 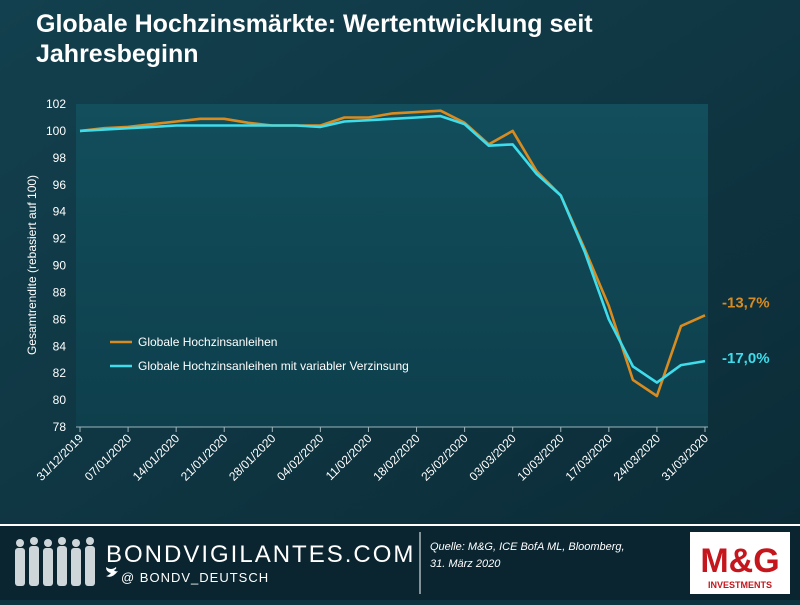 I want to click on y-tick-label: 100, so click(x=56, y=131).